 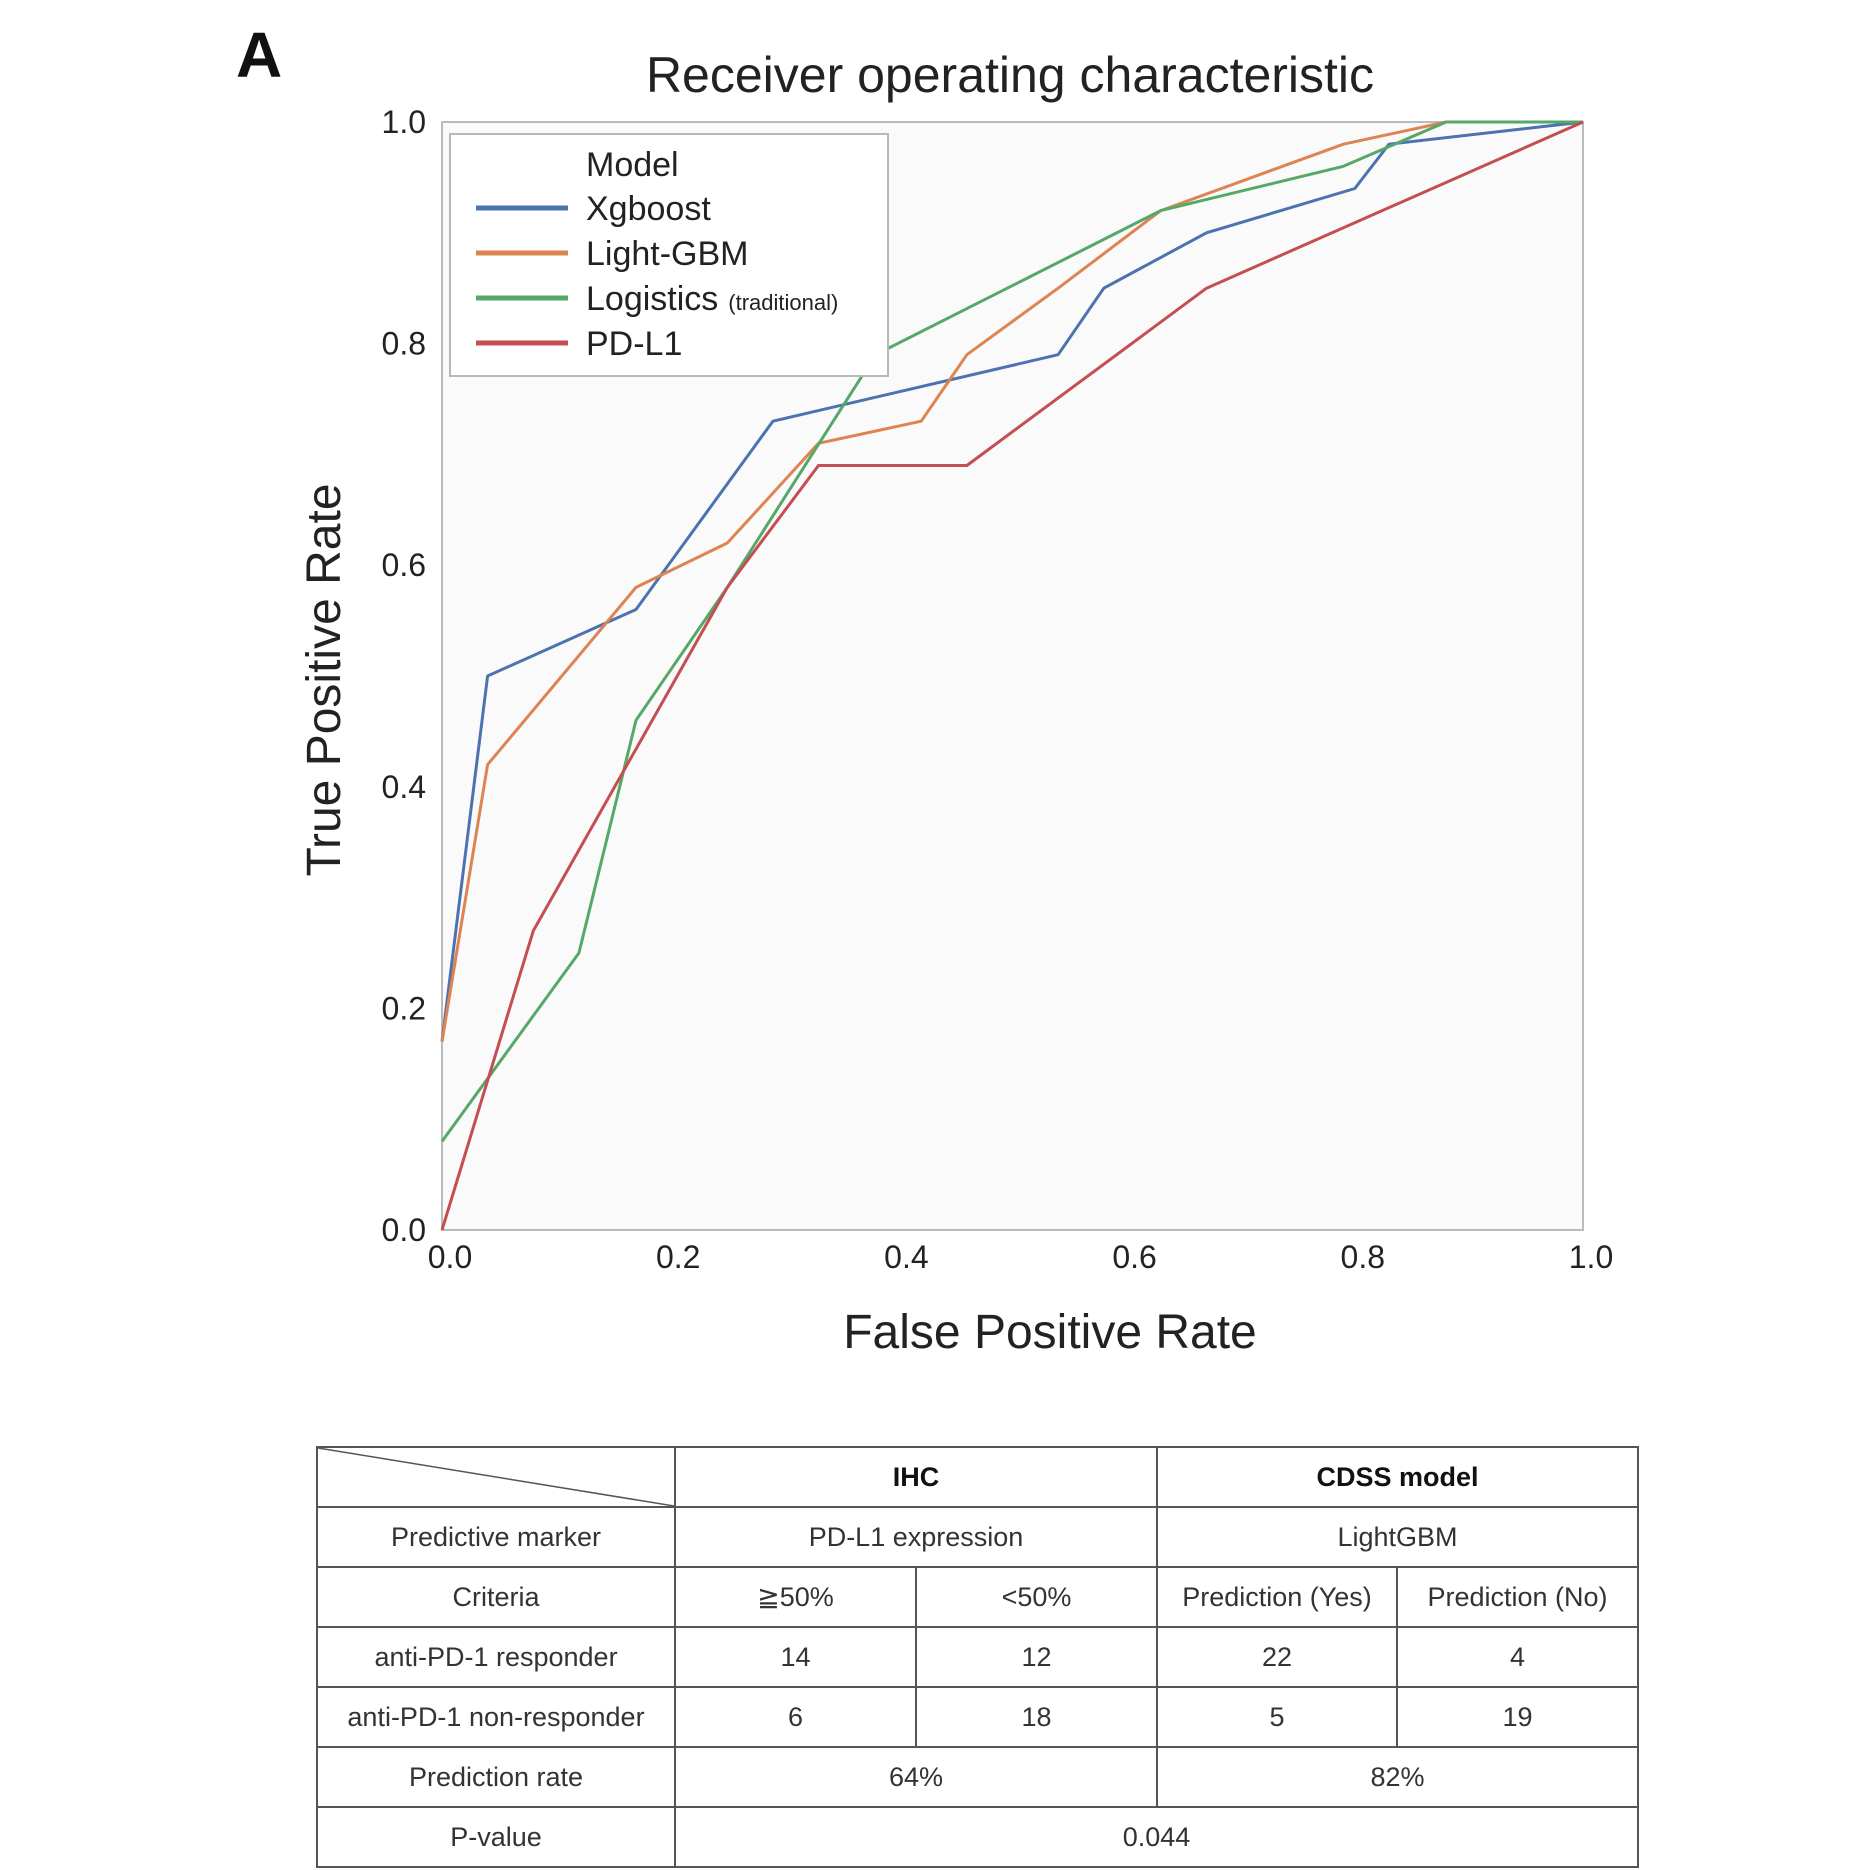 I want to click on table-header-row: IHC CDSS model, so click(x=977, y=1477).